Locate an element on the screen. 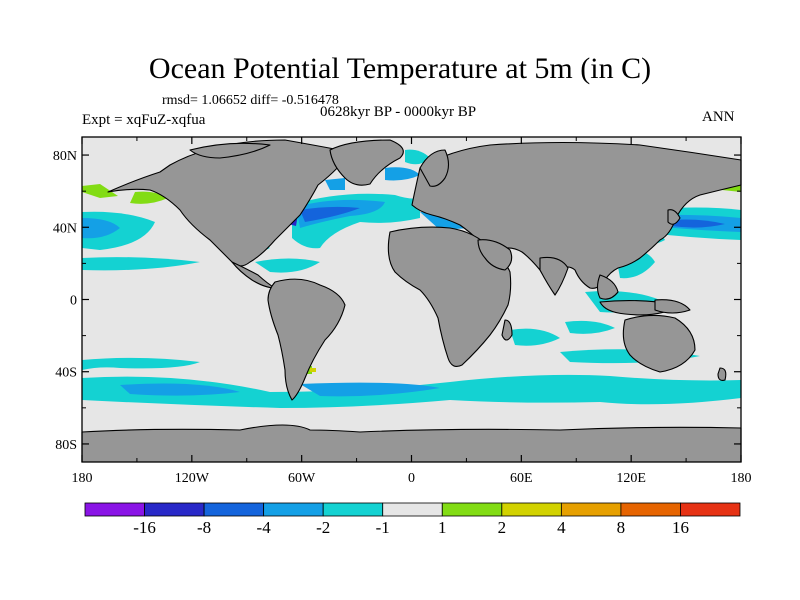 This screenshot has height=600, width=800. land-madagascar is located at coordinates (507, 330).